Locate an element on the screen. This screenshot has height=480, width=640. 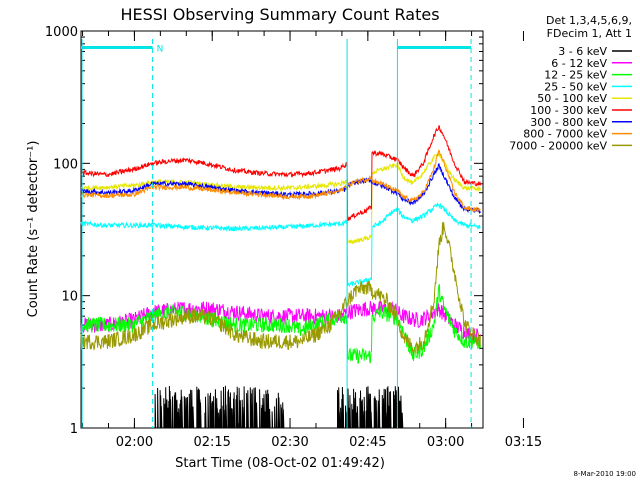
flag-label: N is located at coordinates (160, 50).